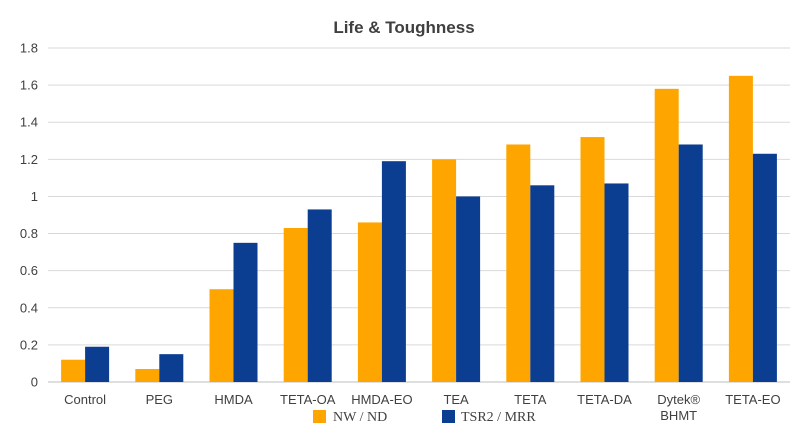 The width and height of the screenshot is (800, 440). I want to click on y-tick-label: 1.6, so click(29, 85).